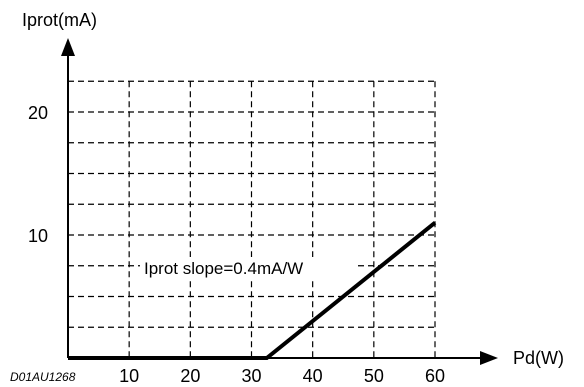 This screenshot has height=387, width=584. I want to click on x-tick-label: 40, so click(313, 376).